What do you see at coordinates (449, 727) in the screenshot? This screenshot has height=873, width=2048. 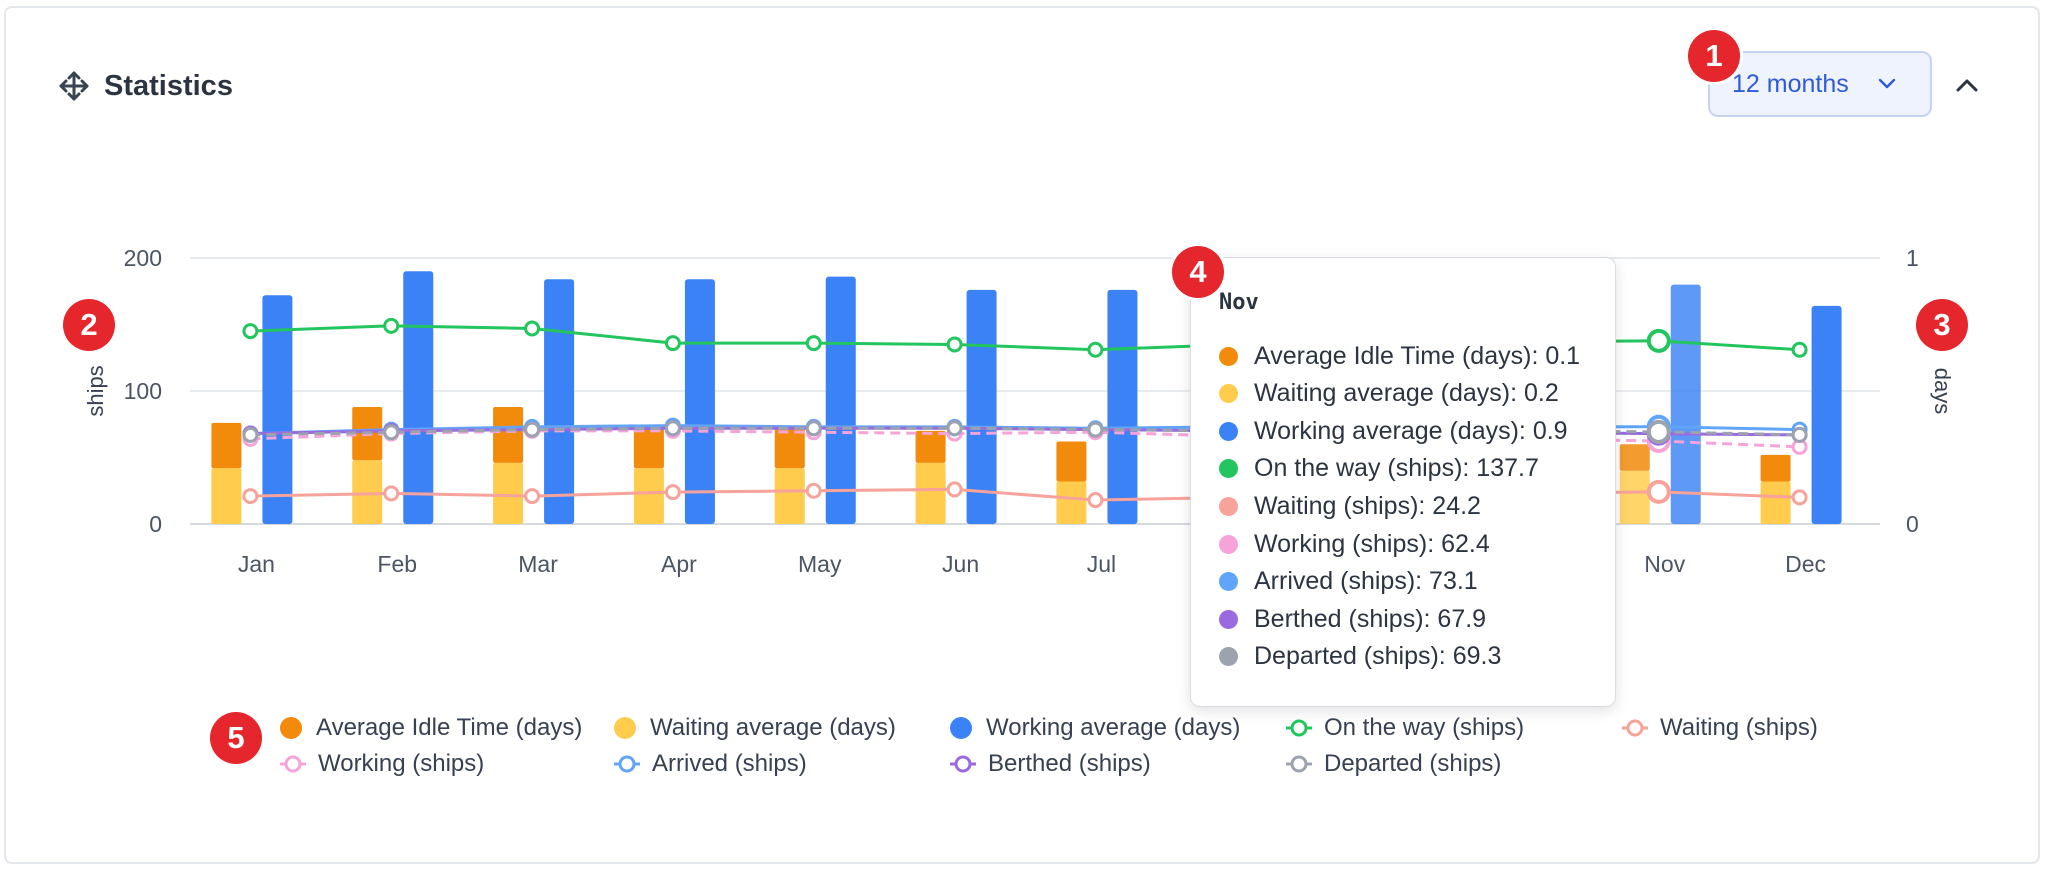 I see `legend-label: Average Idle Time (days)` at bounding box center [449, 727].